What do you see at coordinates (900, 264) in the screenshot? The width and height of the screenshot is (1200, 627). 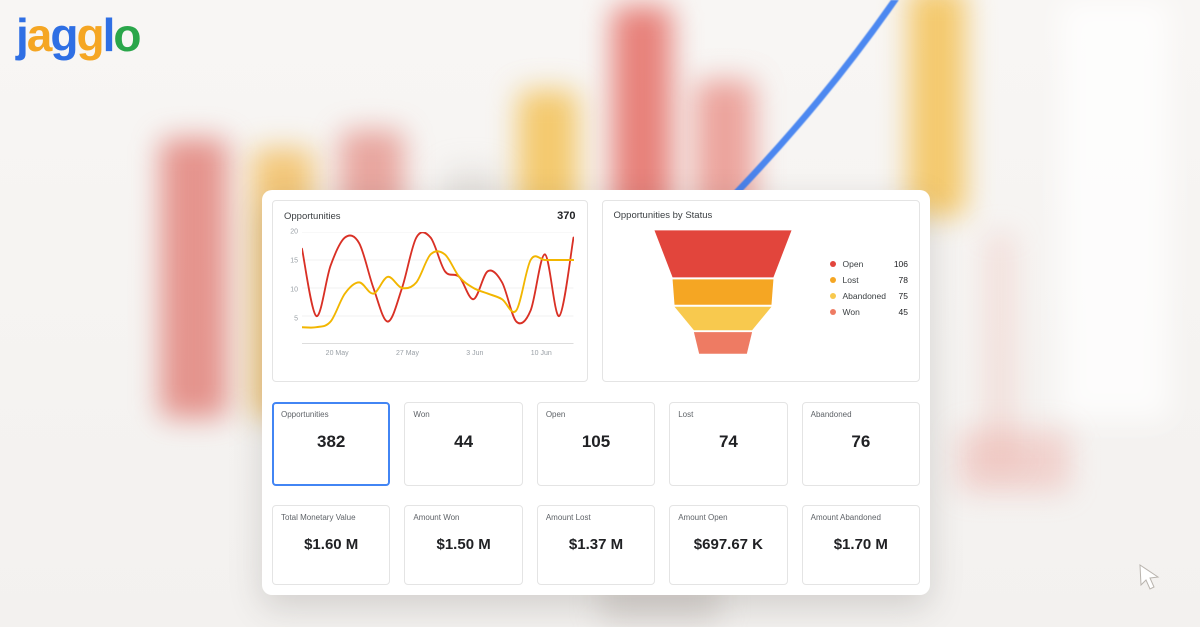 I see `legend-value: 106` at bounding box center [900, 264].